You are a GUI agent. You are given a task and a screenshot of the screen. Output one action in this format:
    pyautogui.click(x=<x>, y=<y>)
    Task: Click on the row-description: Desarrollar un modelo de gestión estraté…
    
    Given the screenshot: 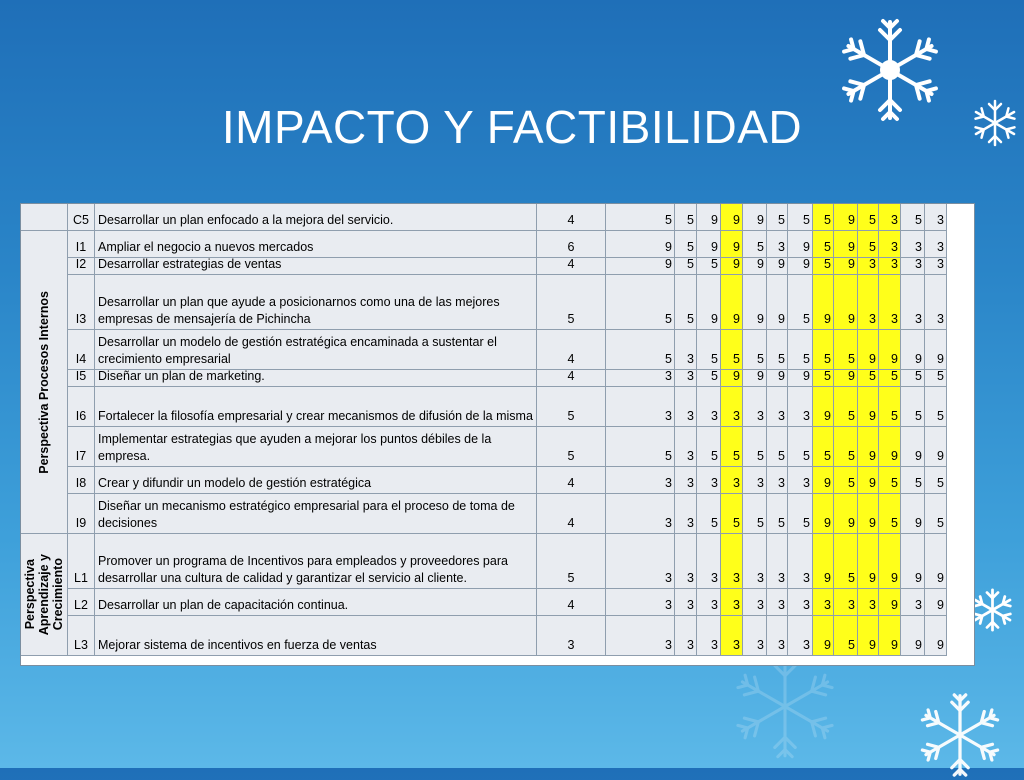 What is the action you would take?
    pyautogui.click(x=316, y=350)
    